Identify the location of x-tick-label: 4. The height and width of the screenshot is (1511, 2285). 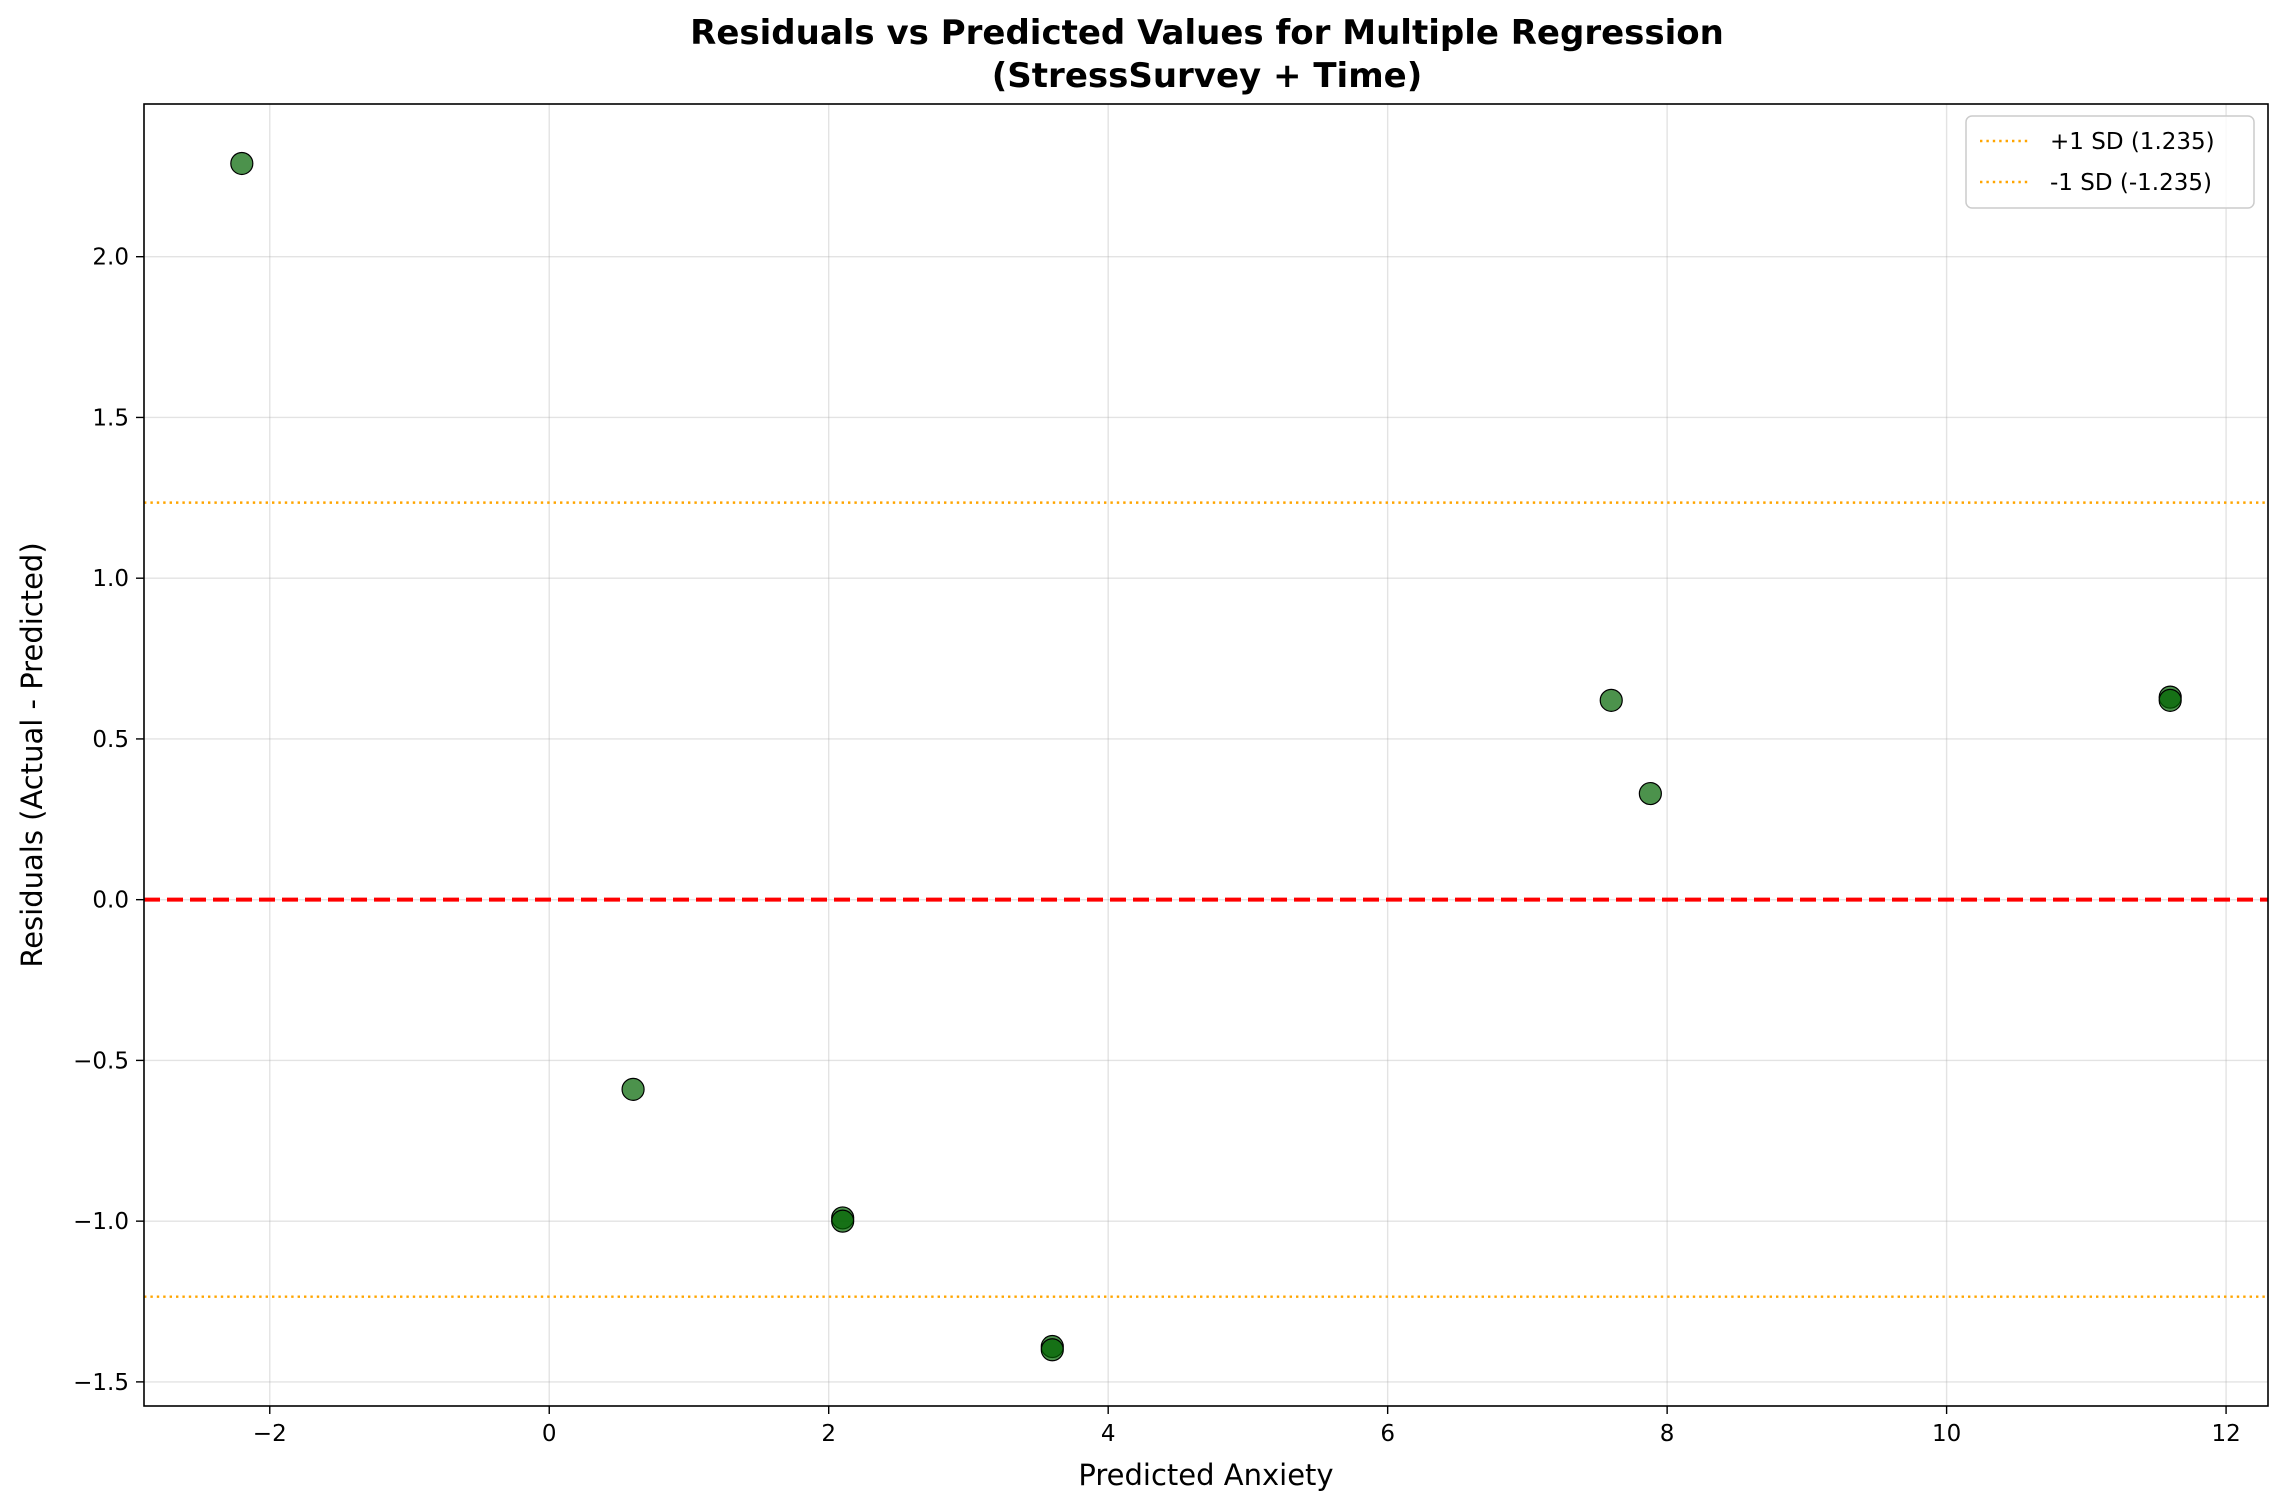
(1108, 1434).